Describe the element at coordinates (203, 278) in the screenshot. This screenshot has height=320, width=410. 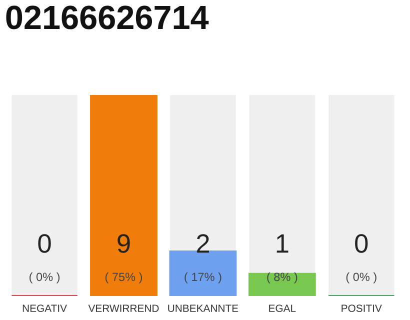
I see `annotation: ( 17% )` at that location.